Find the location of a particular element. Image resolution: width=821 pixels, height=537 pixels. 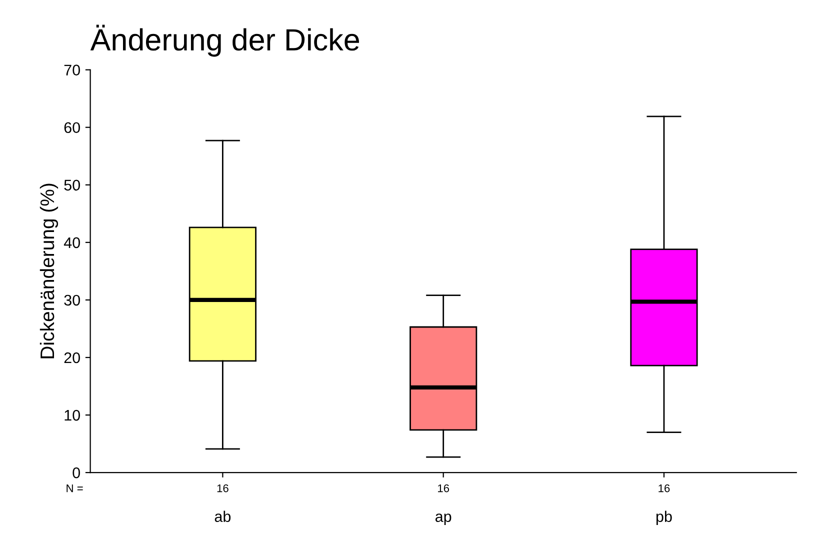

x-tick-label: ab is located at coordinates (222, 516).